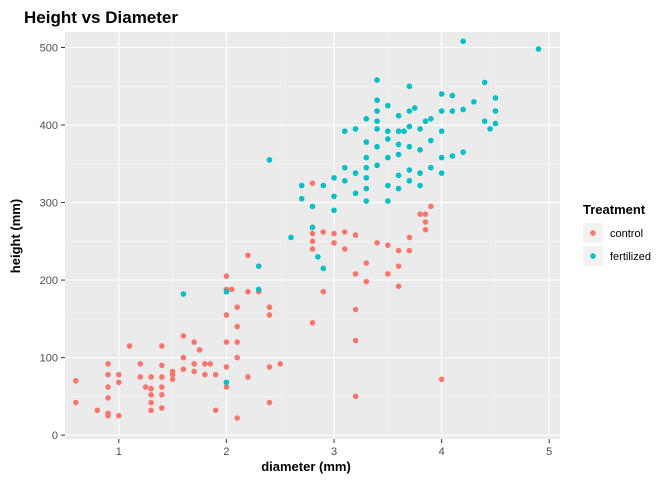  What do you see at coordinates (334, 452) in the screenshot?
I see `x-tick-label: 3` at bounding box center [334, 452].